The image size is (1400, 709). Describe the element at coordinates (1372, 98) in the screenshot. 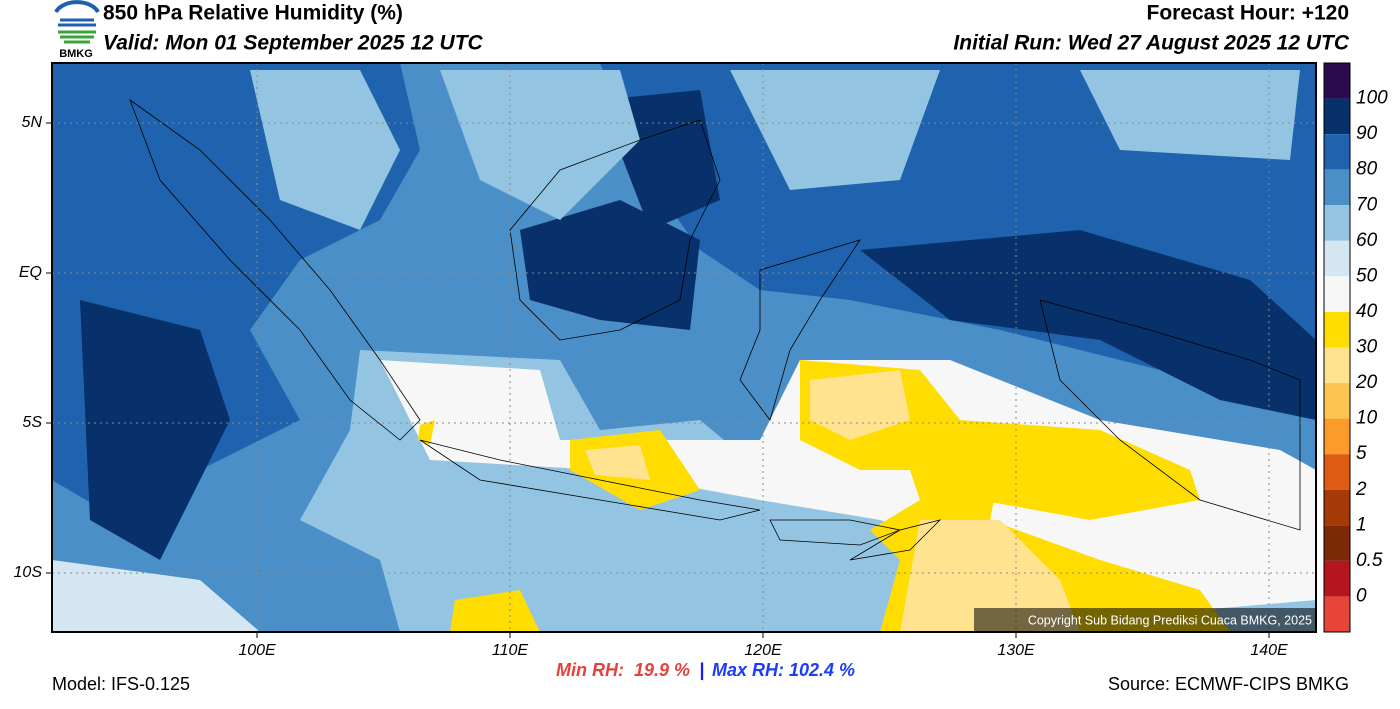

I see `colorbar-label: 100` at that location.